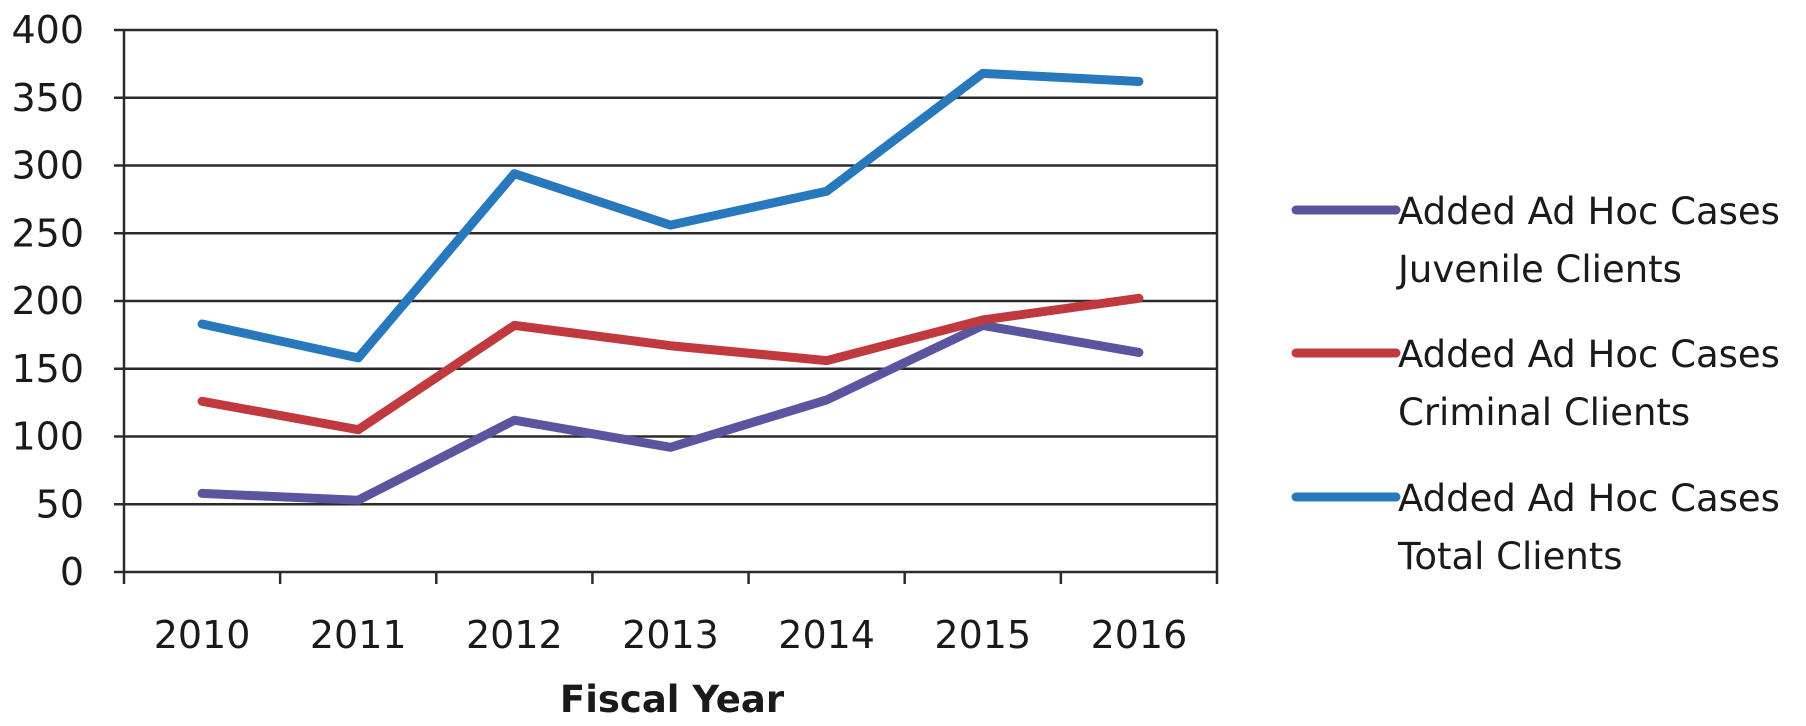 The height and width of the screenshot is (726, 1806). I want to click on y-tick-label: 400, so click(47, 30).